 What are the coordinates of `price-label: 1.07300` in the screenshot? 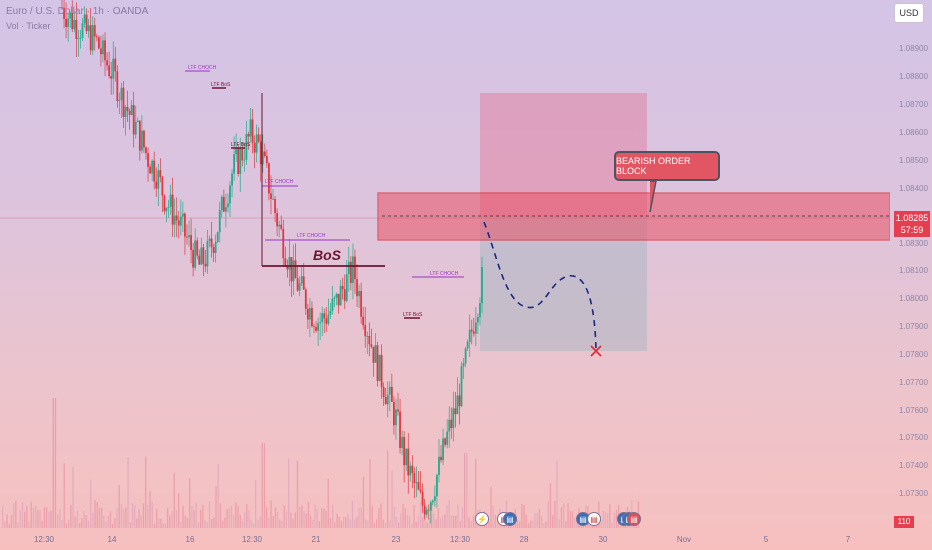 It's located at (913, 493).